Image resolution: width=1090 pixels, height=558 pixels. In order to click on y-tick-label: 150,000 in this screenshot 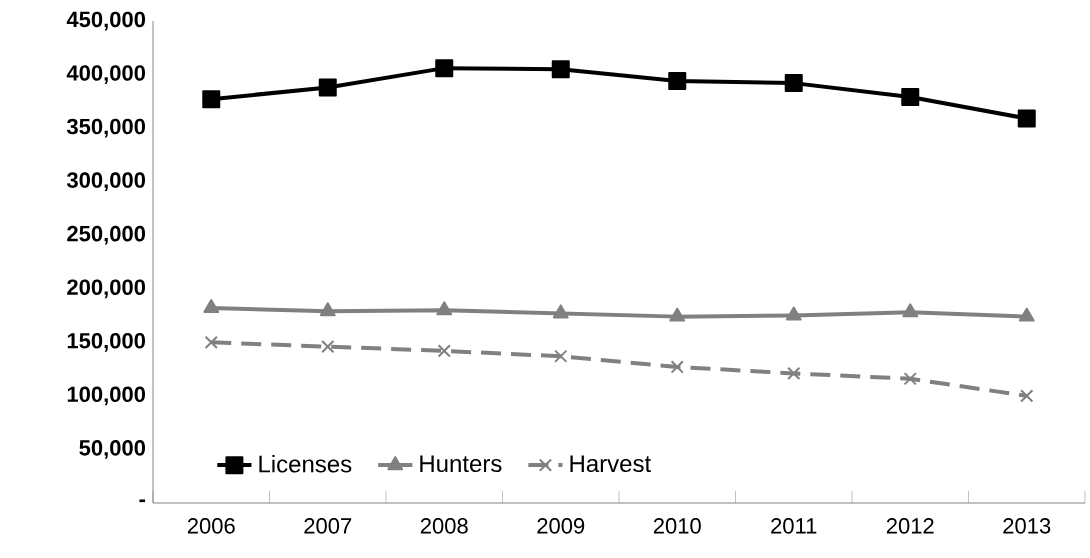, I will do `click(106, 342)`.